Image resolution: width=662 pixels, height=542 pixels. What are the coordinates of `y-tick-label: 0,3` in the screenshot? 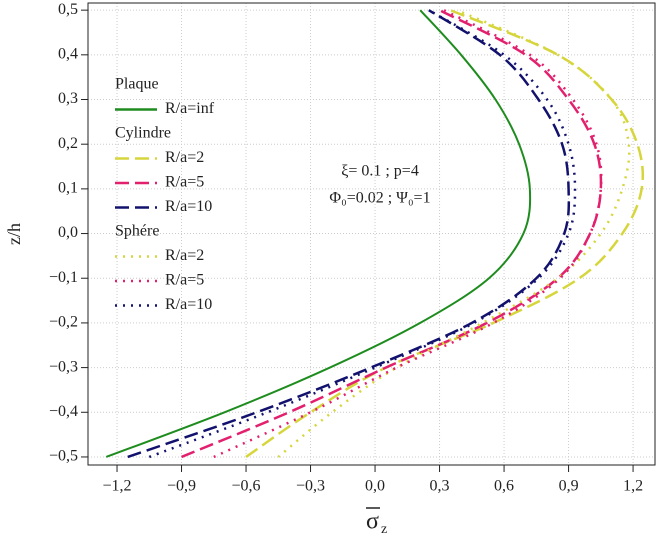 It's located at (68, 98).